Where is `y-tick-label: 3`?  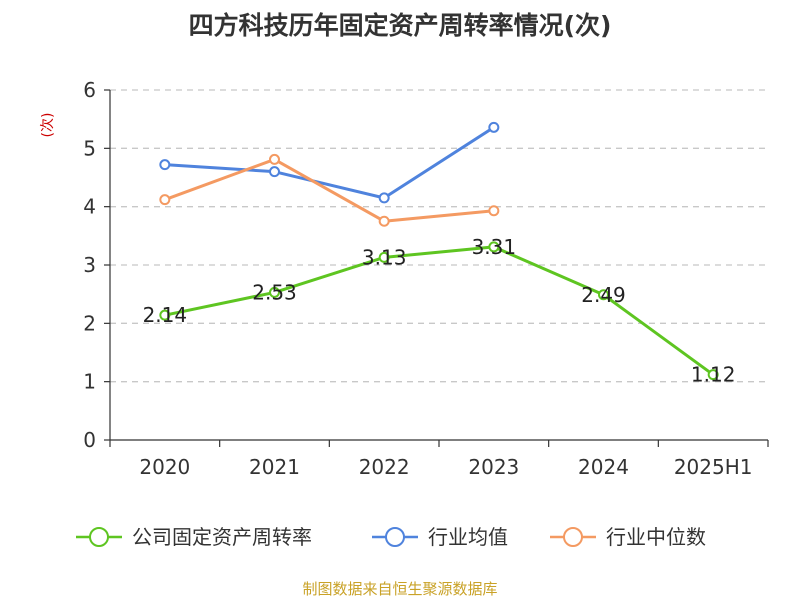 y-tick-label: 3 is located at coordinates (89, 265).